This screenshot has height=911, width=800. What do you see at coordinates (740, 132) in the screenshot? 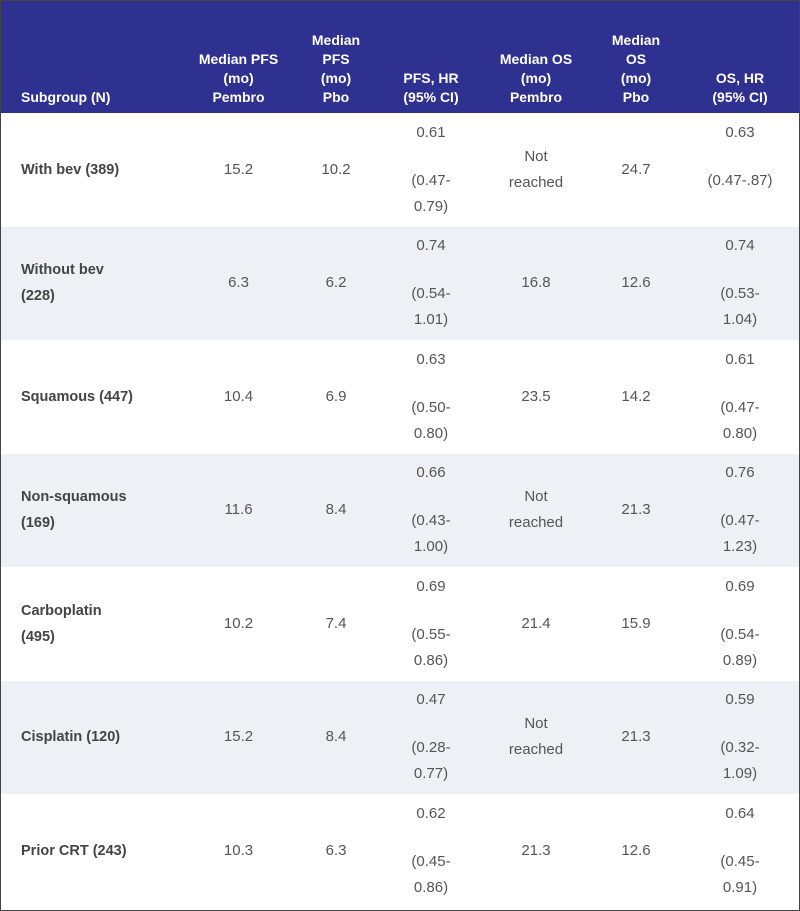
I see `hazard-ratio: 0.63` at bounding box center [740, 132].